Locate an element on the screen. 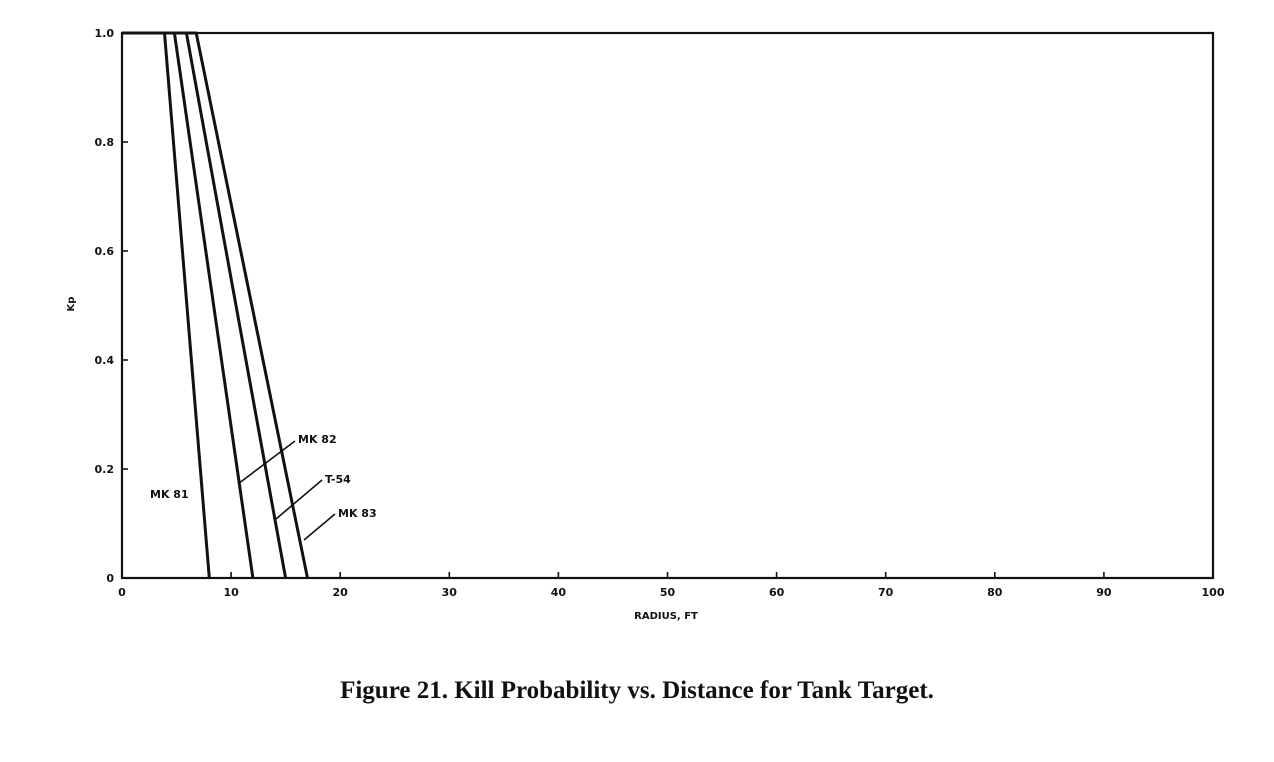  x-tick-label: 20 is located at coordinates (341, 592).